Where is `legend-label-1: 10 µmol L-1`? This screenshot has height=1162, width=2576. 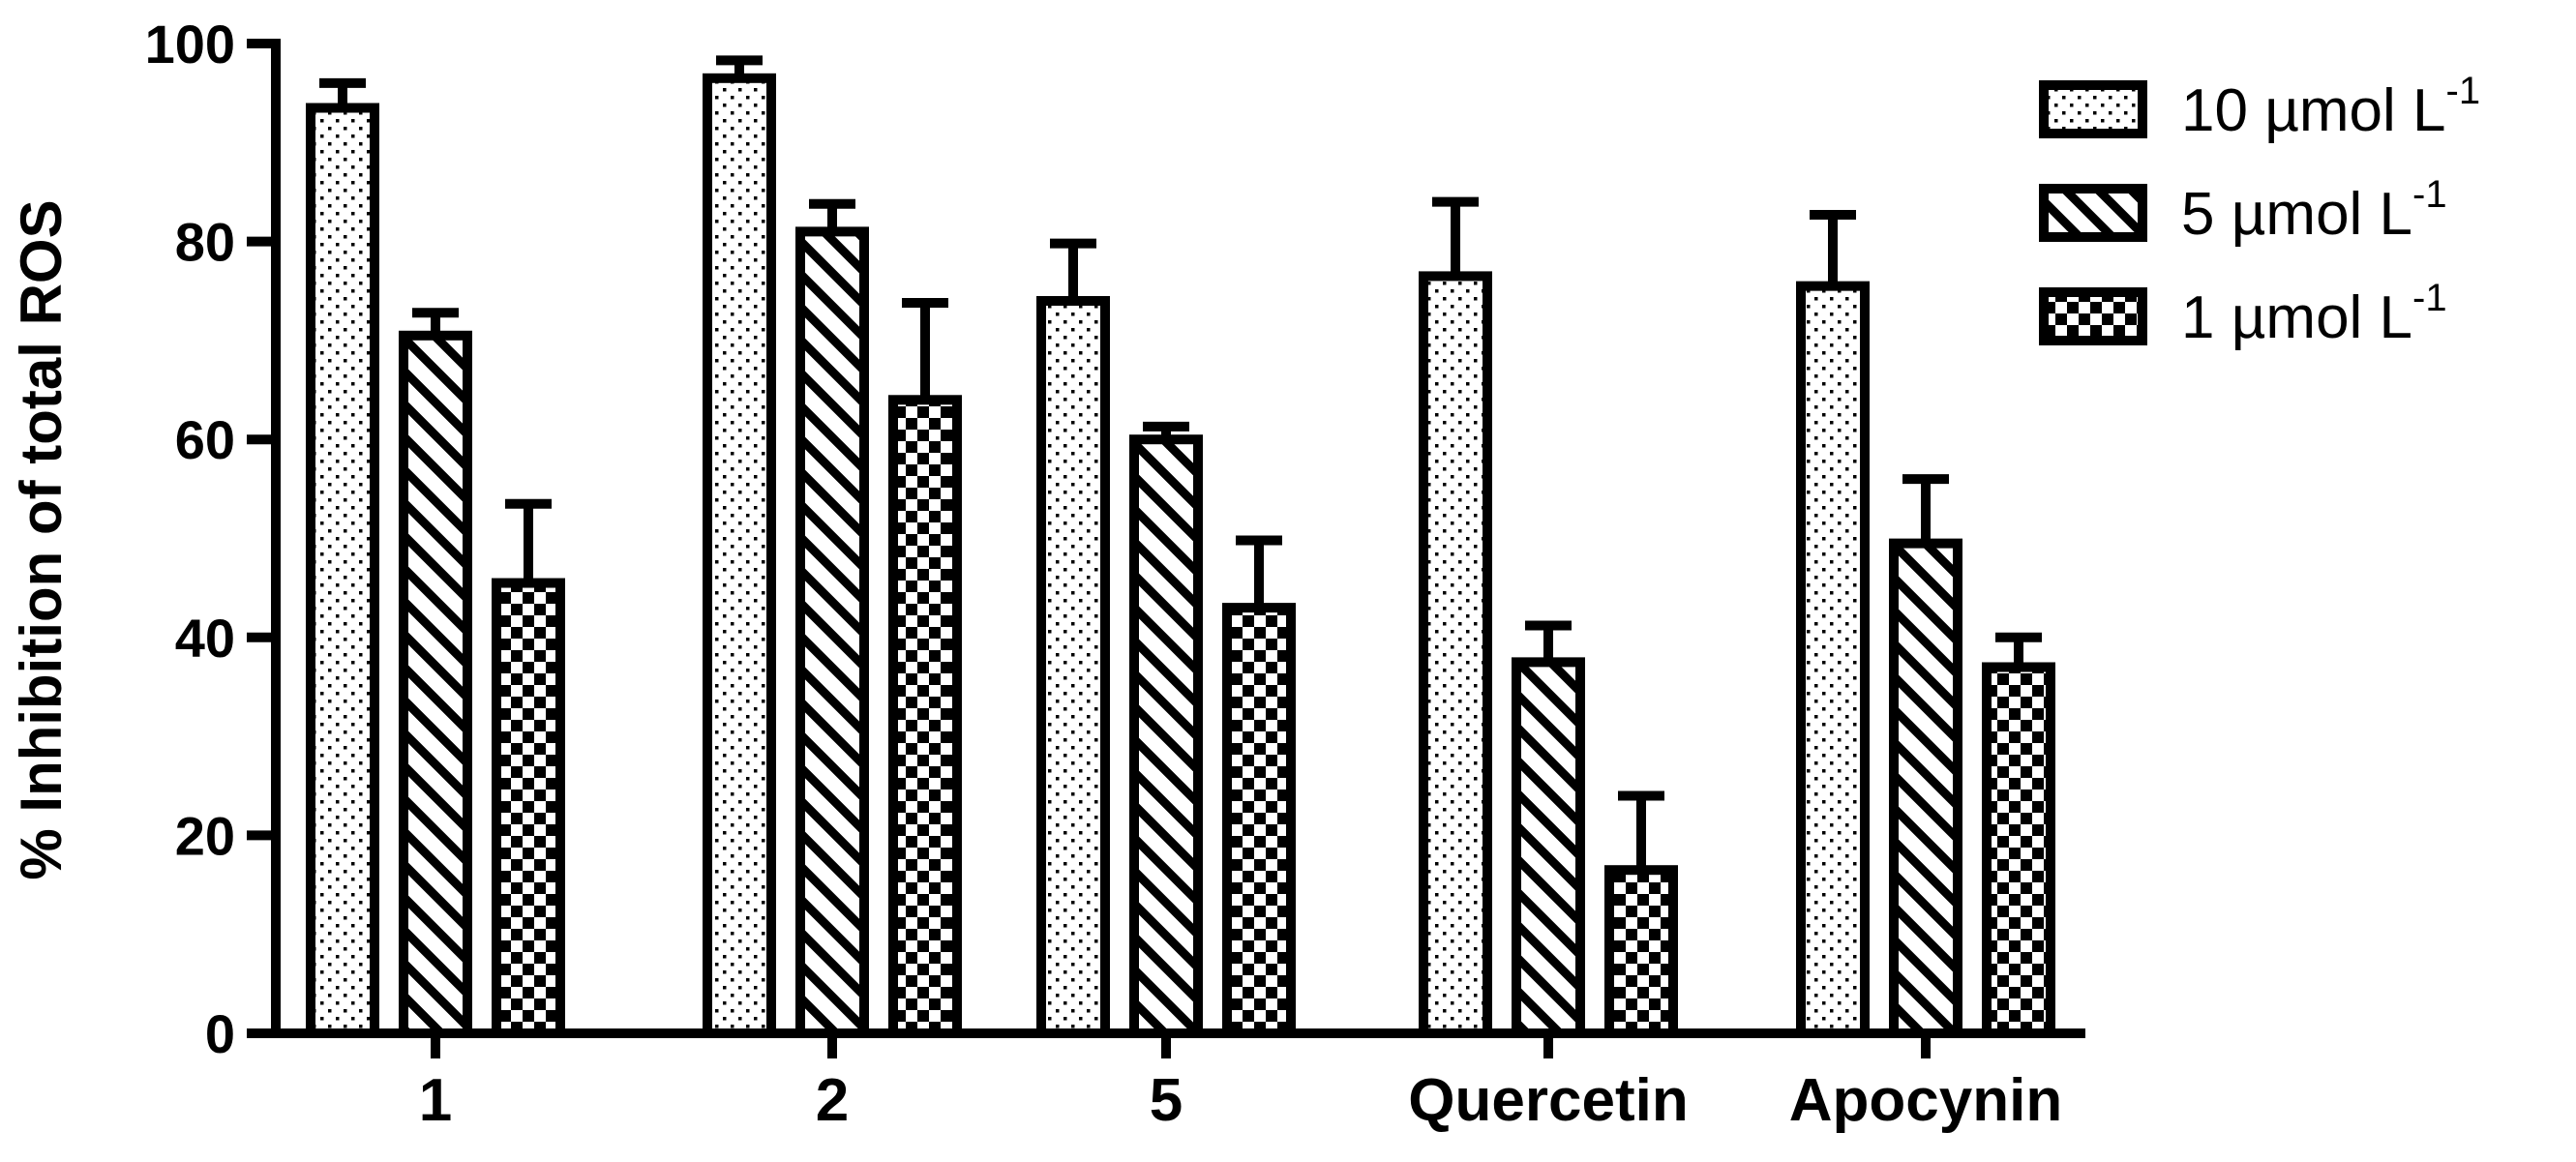 legend-label-1: 10 µmol L-1 is located at coordinates (2330, 107).